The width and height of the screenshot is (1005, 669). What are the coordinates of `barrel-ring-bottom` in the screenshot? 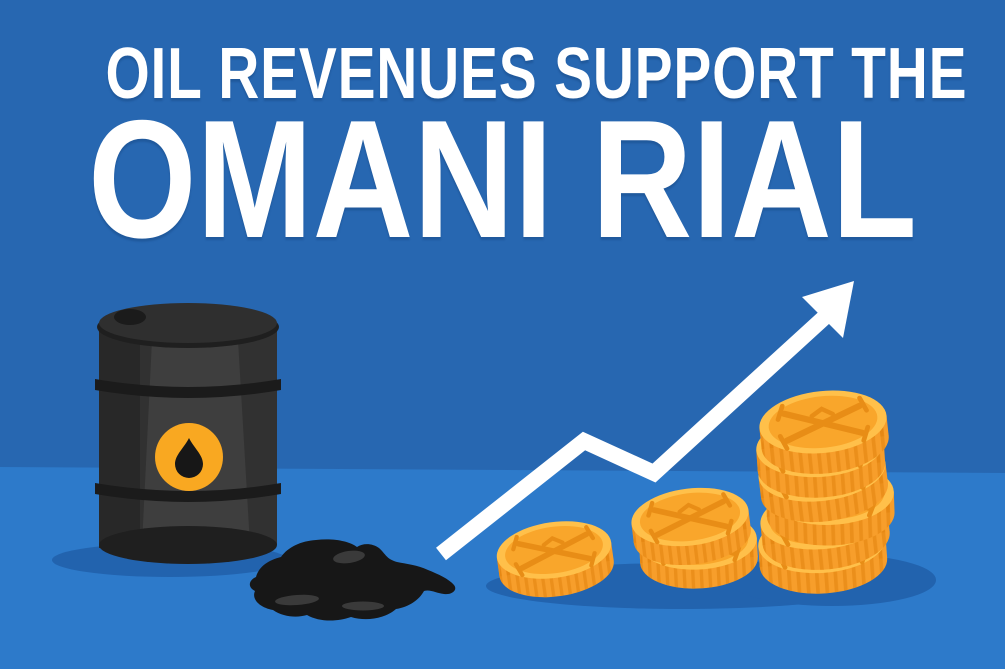 It's located at (188, 492).